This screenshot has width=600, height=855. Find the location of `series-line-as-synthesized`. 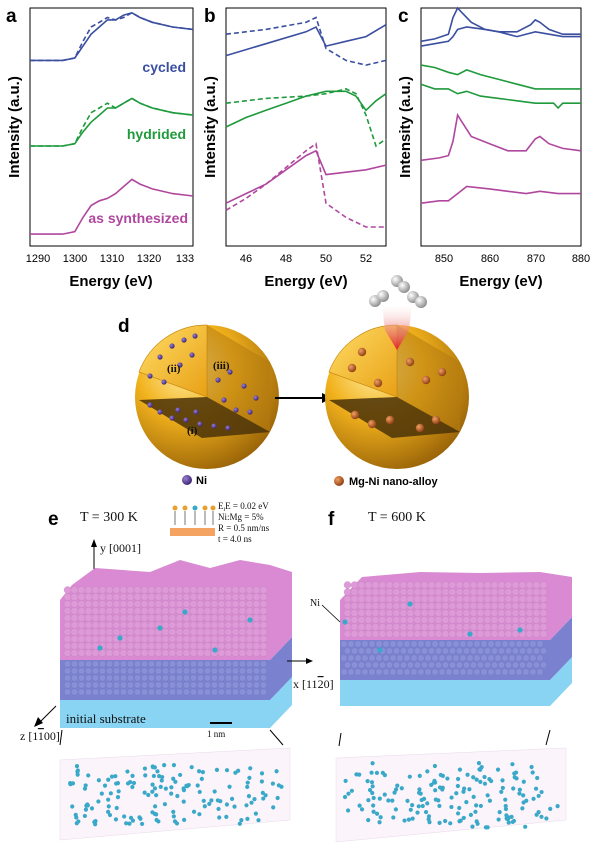

series-line-as-synthesized is located at coordinates (501, 137).